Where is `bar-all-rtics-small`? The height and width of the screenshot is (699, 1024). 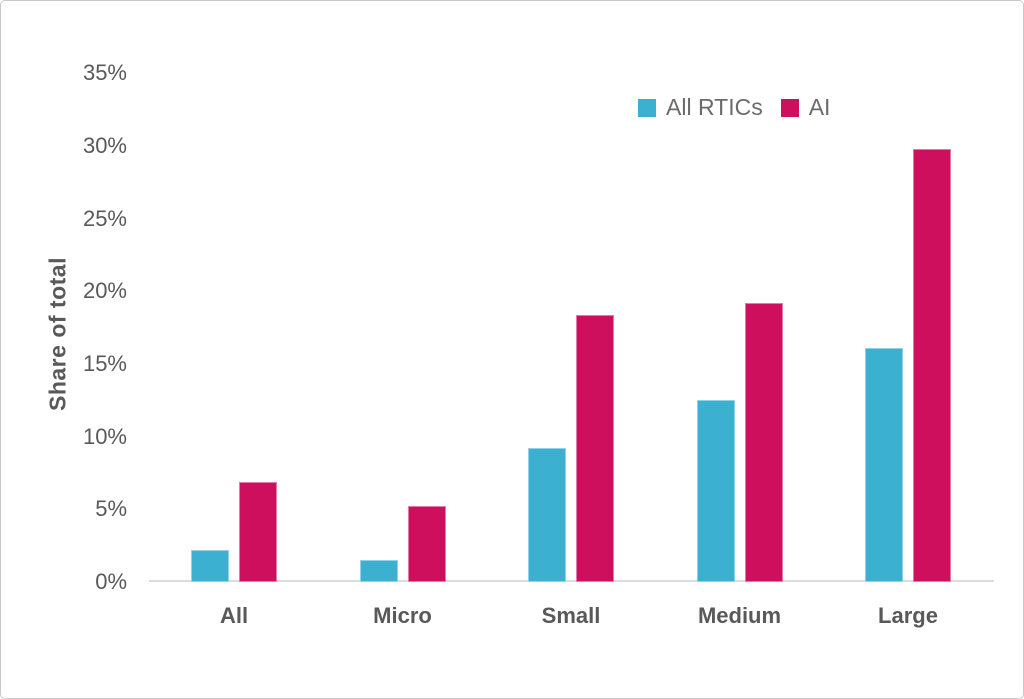 bar-all-rtics-small is located at coordinates (547, 515).